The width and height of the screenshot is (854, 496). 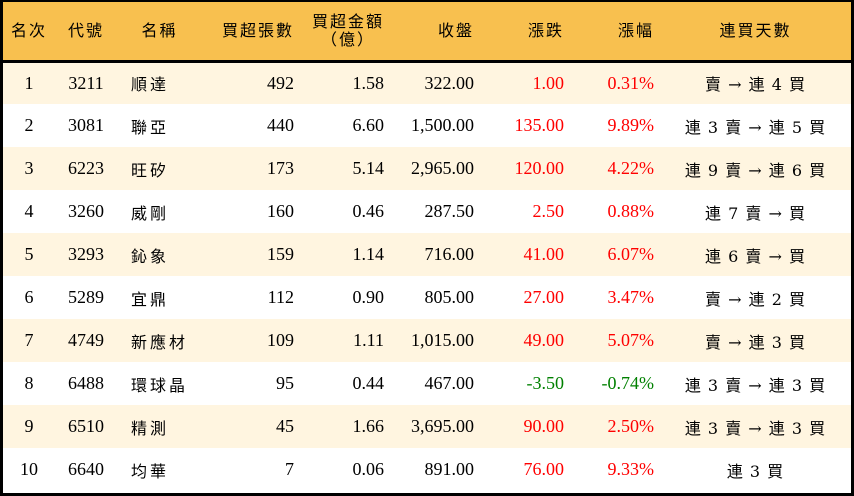 What do you see at coordinates (449, 211) in the screenshot?
I see `cell-close: 287.50` at bounding box center [449, 211].